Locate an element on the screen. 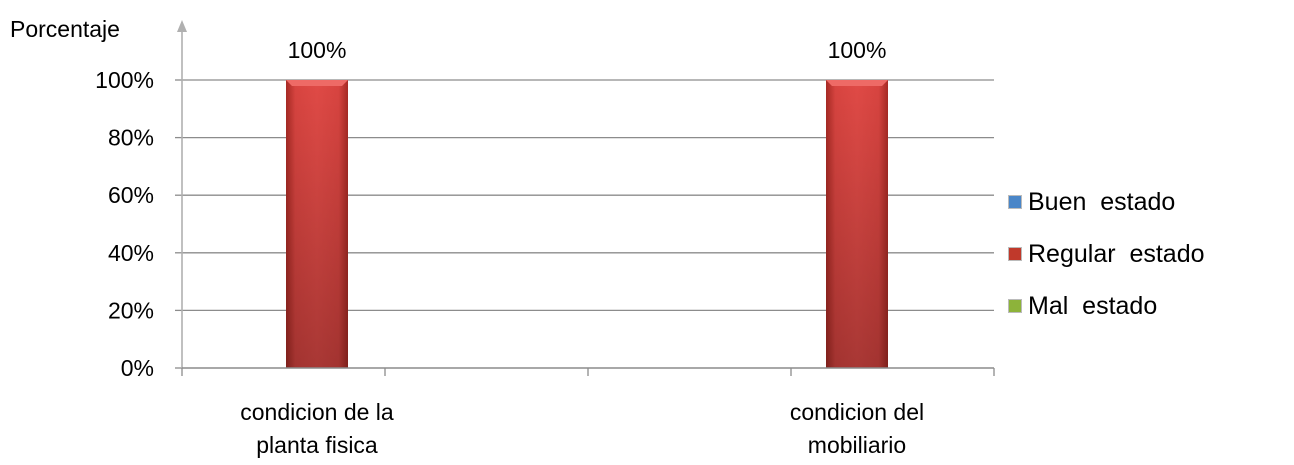 This screenshot has height=465, width=1294. legend-label: Regular estado is located at coordinates (1116, 253).